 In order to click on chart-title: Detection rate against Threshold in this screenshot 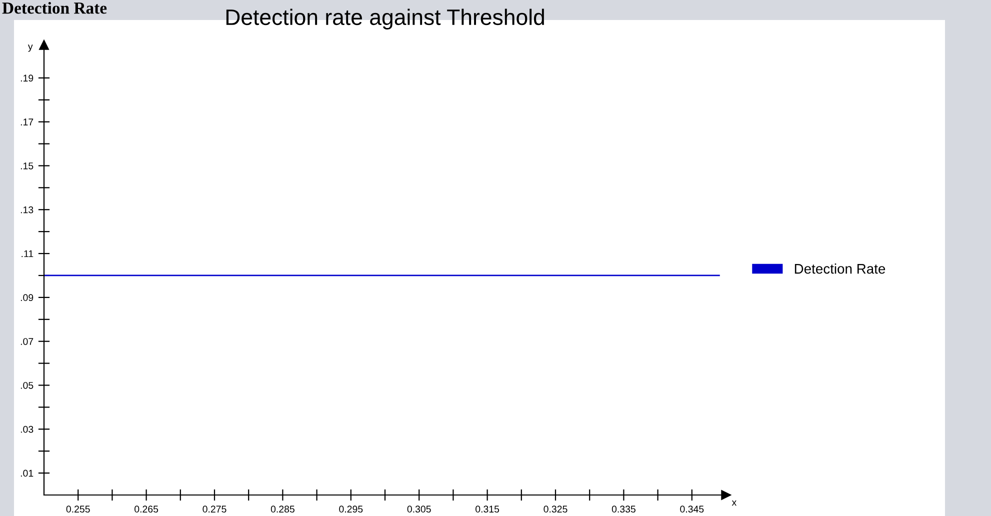, I will do `click(385, 19)`.